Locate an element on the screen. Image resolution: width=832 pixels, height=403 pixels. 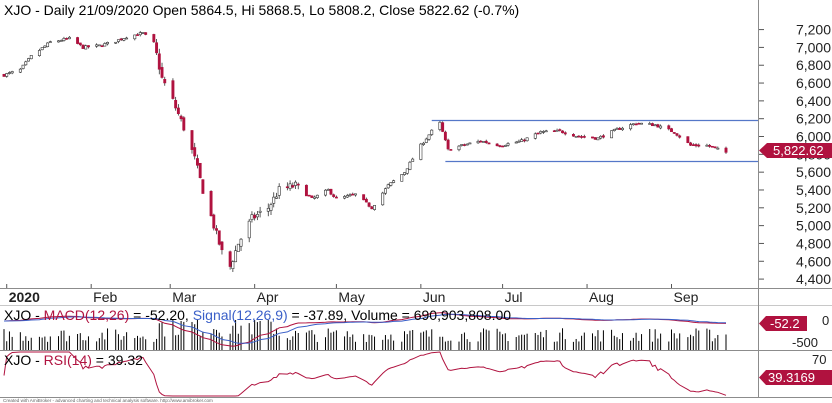
macd-value-label: -52.2 is located at coordinates (785, 323).